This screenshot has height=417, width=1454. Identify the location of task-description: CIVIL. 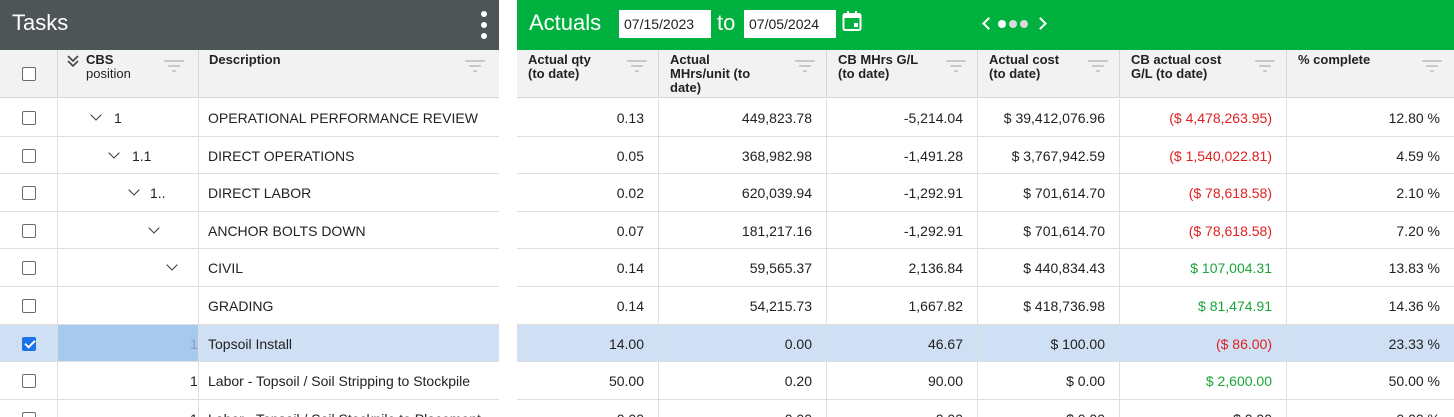
(226, 268).